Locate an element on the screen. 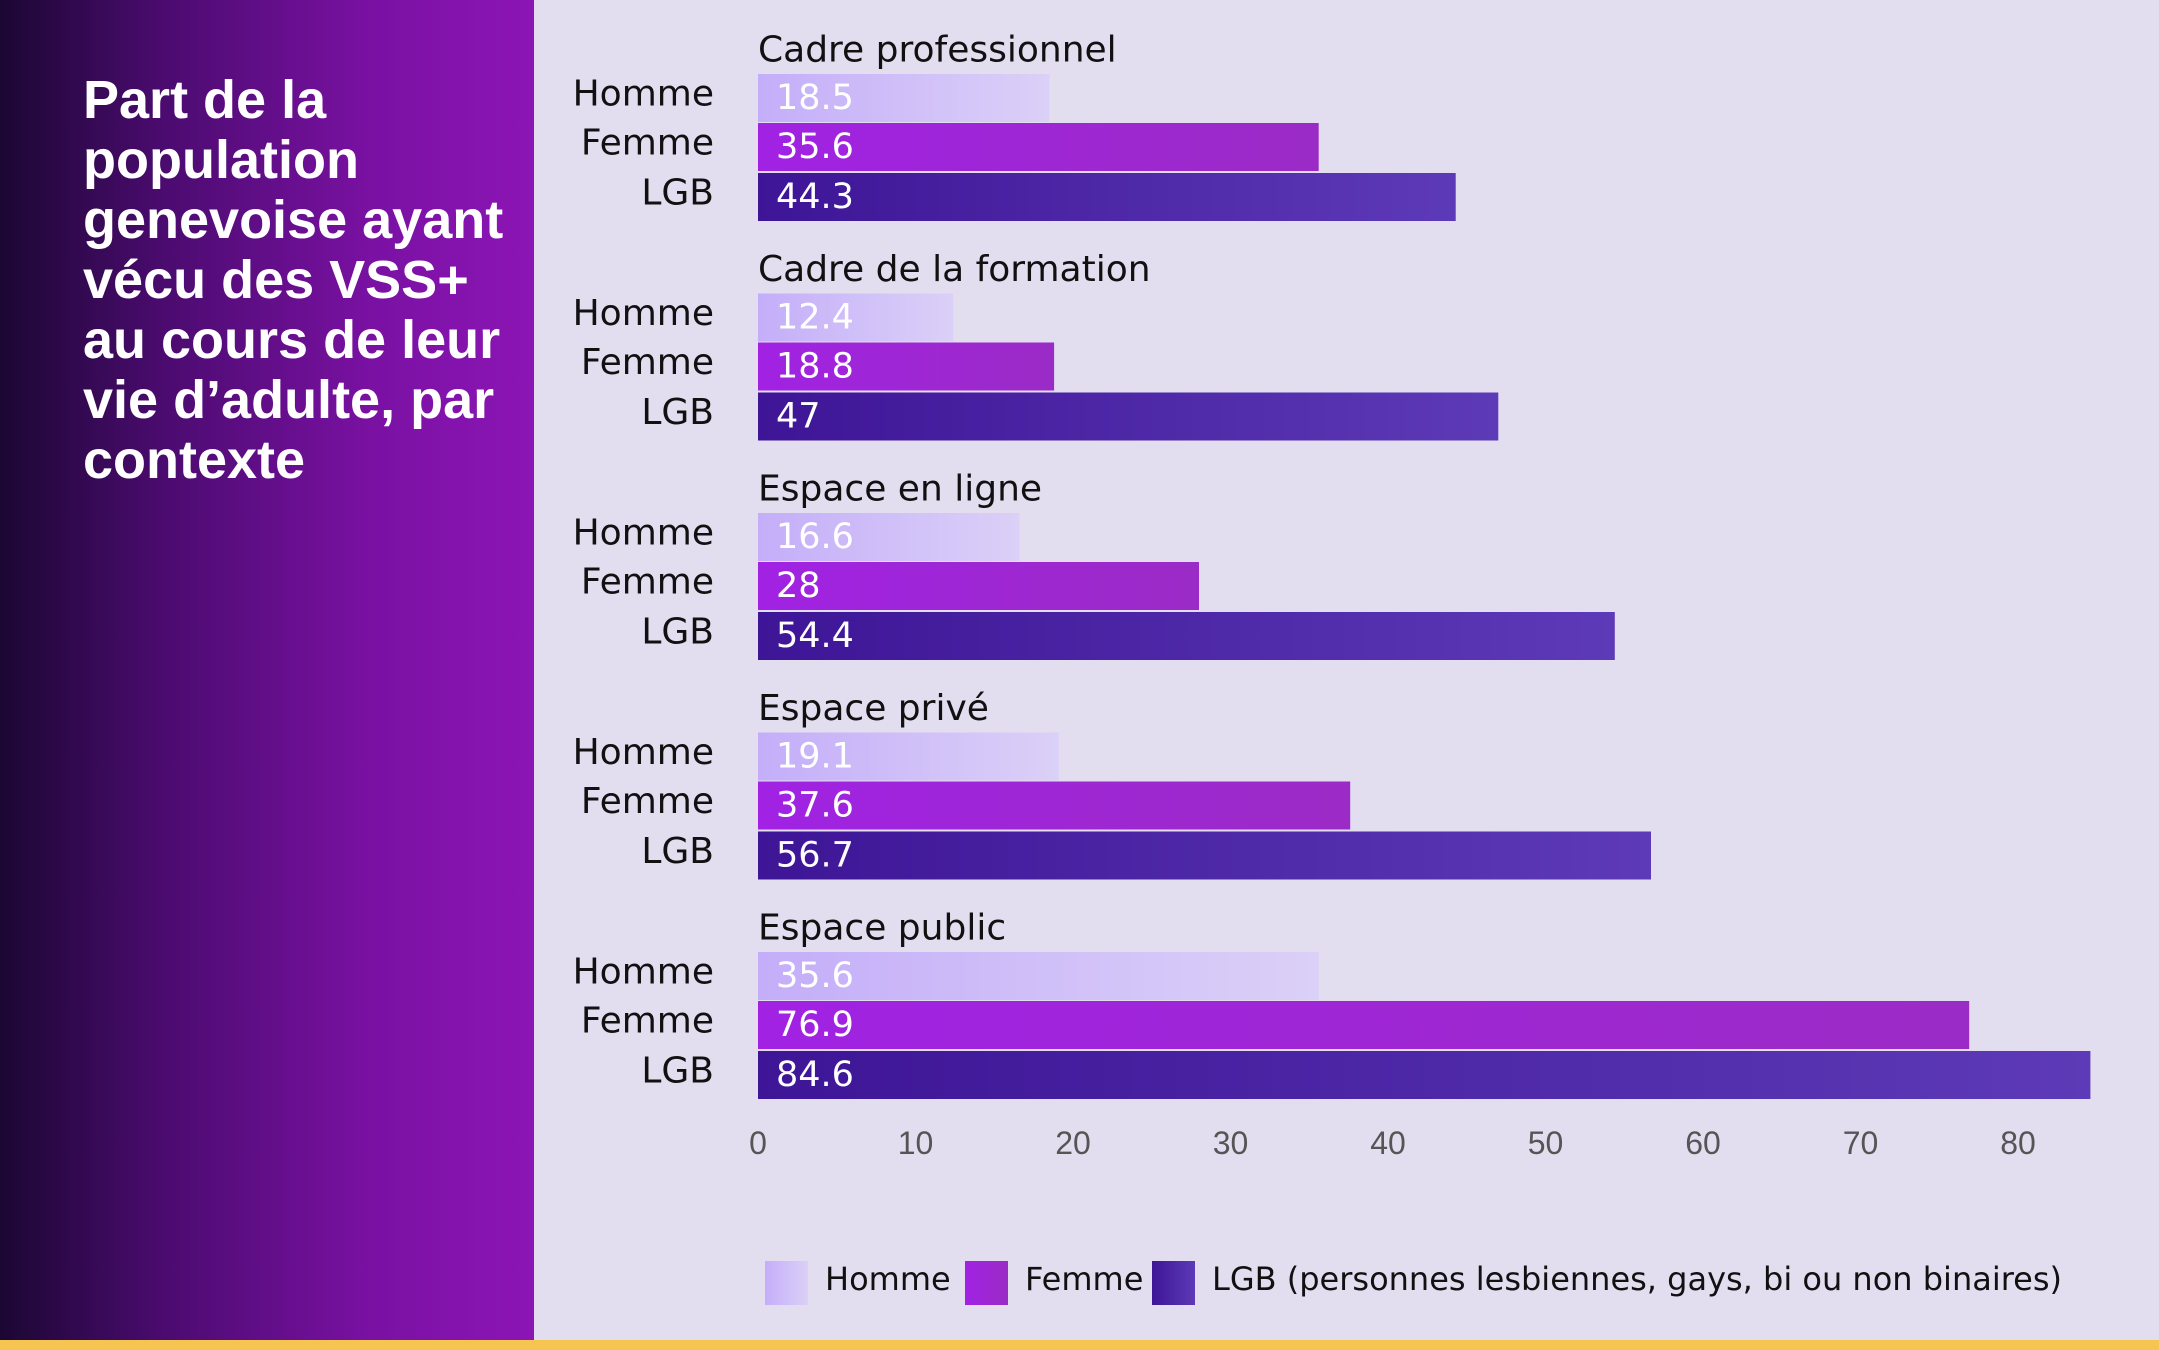 The image size is (2159, 1350). group-4: Espace public Homme 35.6 Femme 76.9 LGB 84.6 is located at coordinates (1332, 1003).